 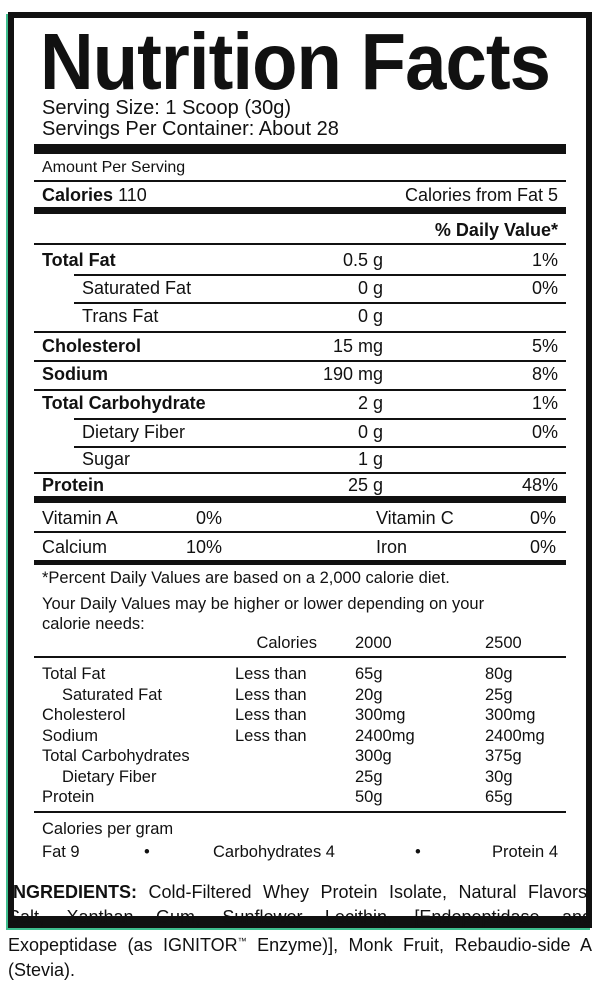 I want to click on dv-table-name: Protein, so click(x=68, y=797).